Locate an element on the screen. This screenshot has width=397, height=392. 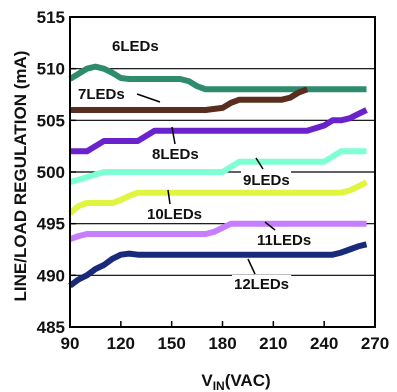
series-label-bg-6leds is located at coordinates (135, 46).